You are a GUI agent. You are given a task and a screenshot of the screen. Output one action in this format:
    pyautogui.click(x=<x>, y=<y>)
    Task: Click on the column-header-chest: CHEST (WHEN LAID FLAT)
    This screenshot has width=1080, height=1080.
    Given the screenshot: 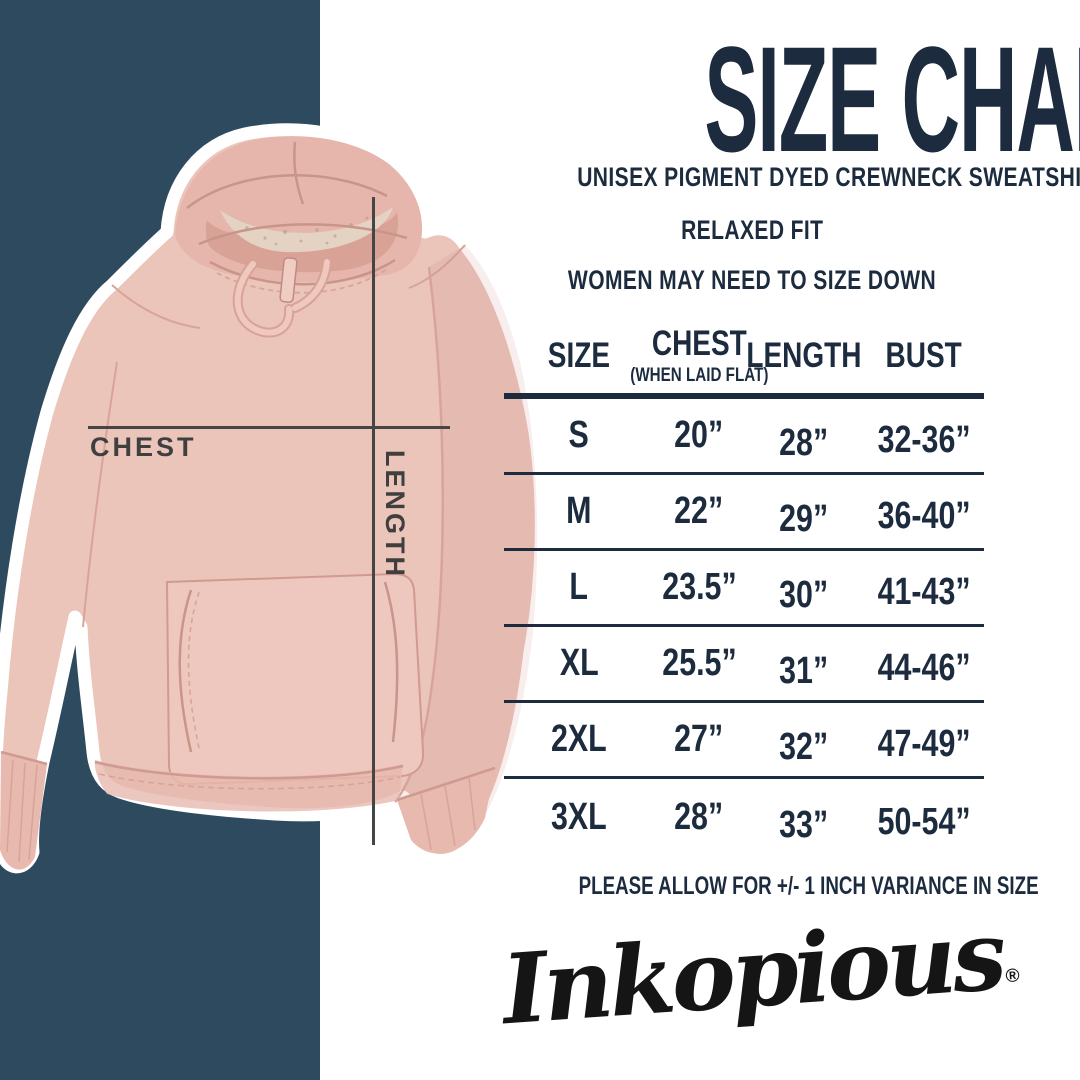 What is the action you would take?
    pyautogui.click(x=699, y=354)
    